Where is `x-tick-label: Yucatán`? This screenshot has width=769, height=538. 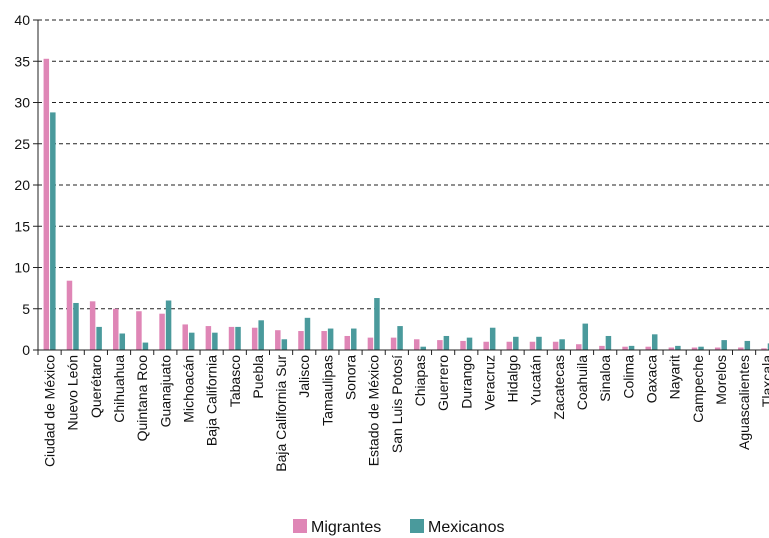 x-tick-label: Yucatán is located at coordinates (536, 380).